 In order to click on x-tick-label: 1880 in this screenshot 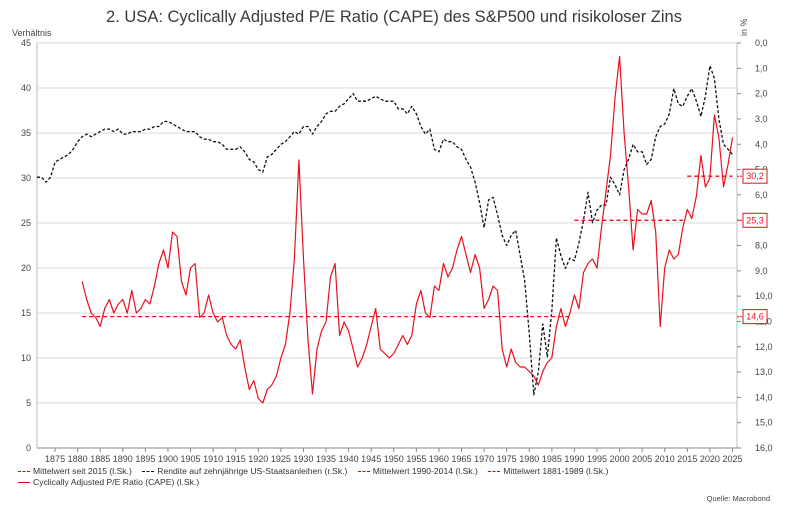, I will do `click(78, 459)`.